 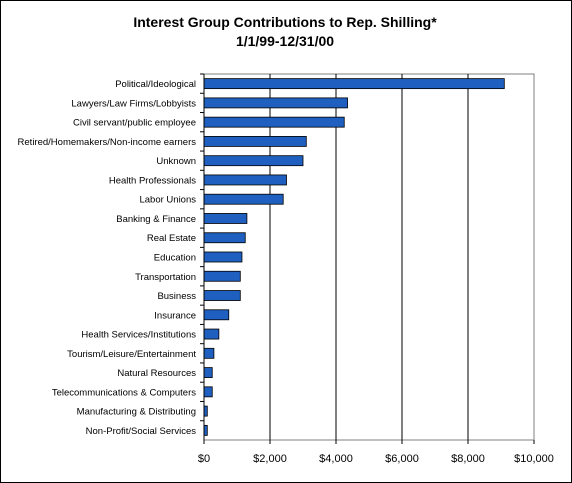 I want to click on category-label: Health Services/Institutions, so click(x=138, y=335).